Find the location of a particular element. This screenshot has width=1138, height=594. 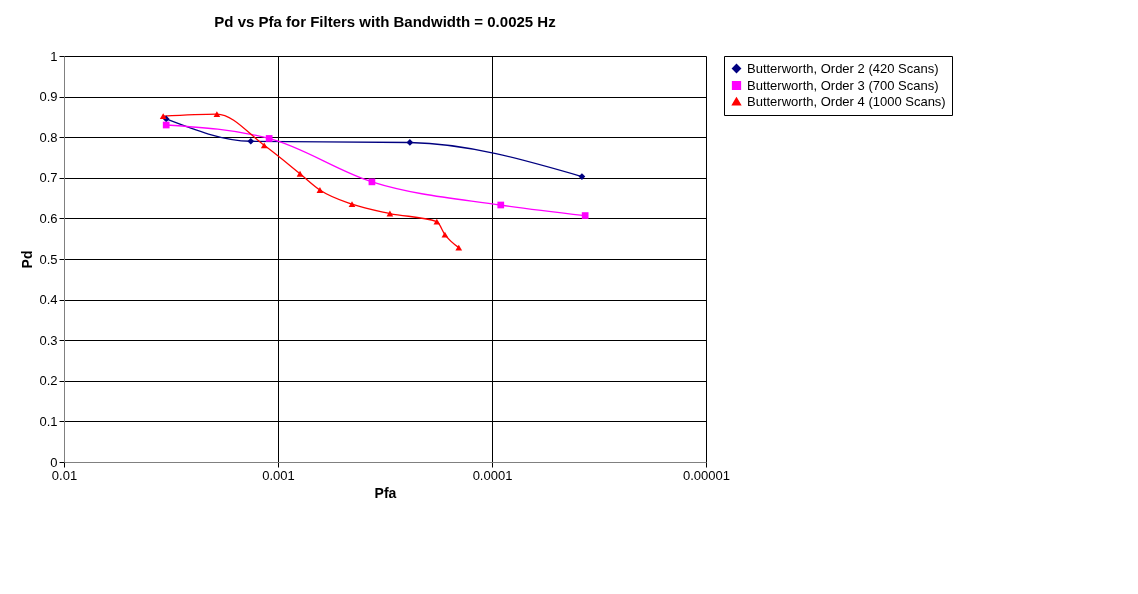

legend-label: Butterworth, Order 2 (420 Scans) is located at coordinates (843, 68).